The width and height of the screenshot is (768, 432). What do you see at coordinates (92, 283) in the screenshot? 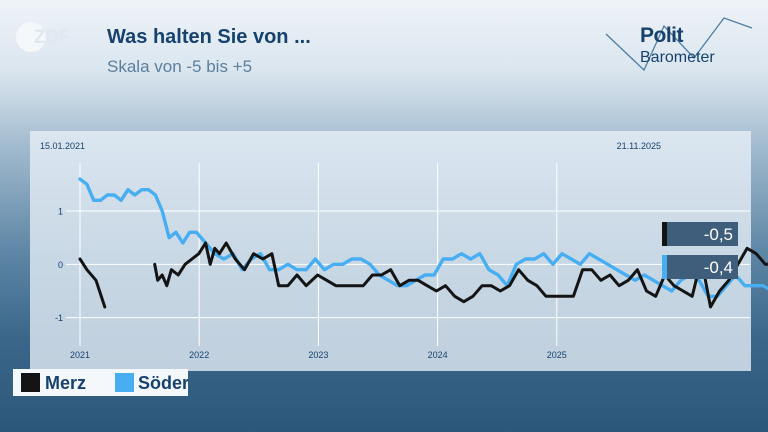
I see `series-line-merz` at bounding box center [92, 283].